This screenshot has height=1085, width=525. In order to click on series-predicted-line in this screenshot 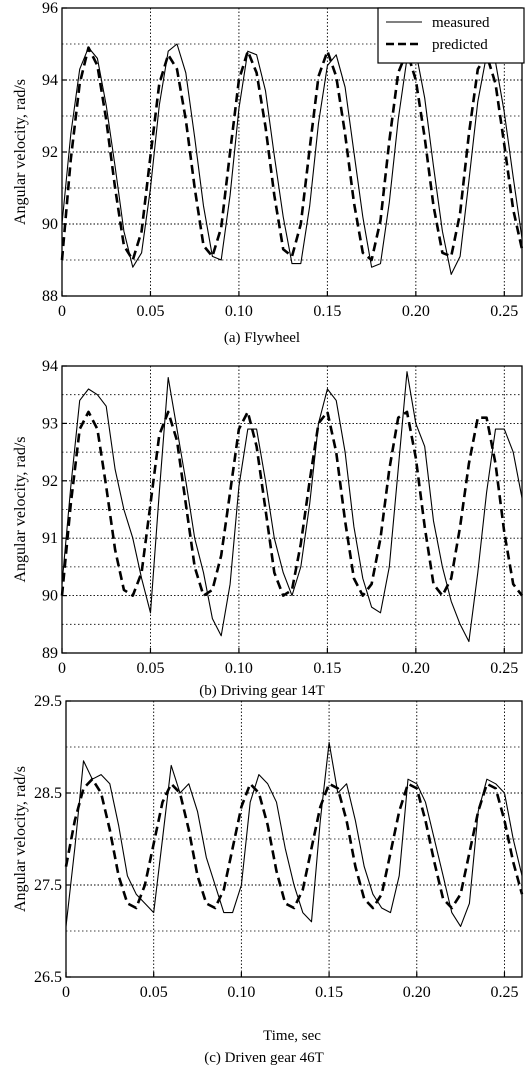, I will do `click(294, 843)`.